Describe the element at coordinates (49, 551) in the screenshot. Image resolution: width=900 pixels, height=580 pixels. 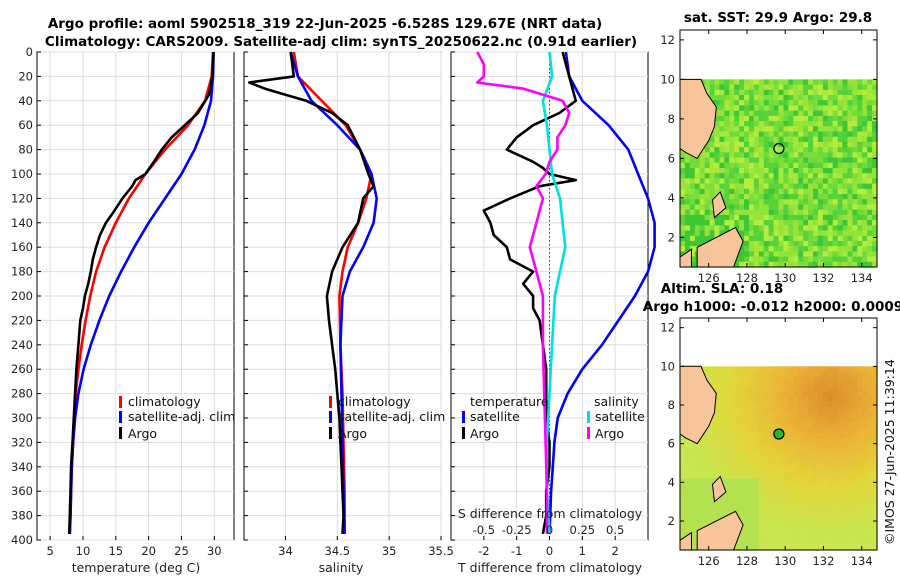
I see `x-tick-label: 5` at that location.